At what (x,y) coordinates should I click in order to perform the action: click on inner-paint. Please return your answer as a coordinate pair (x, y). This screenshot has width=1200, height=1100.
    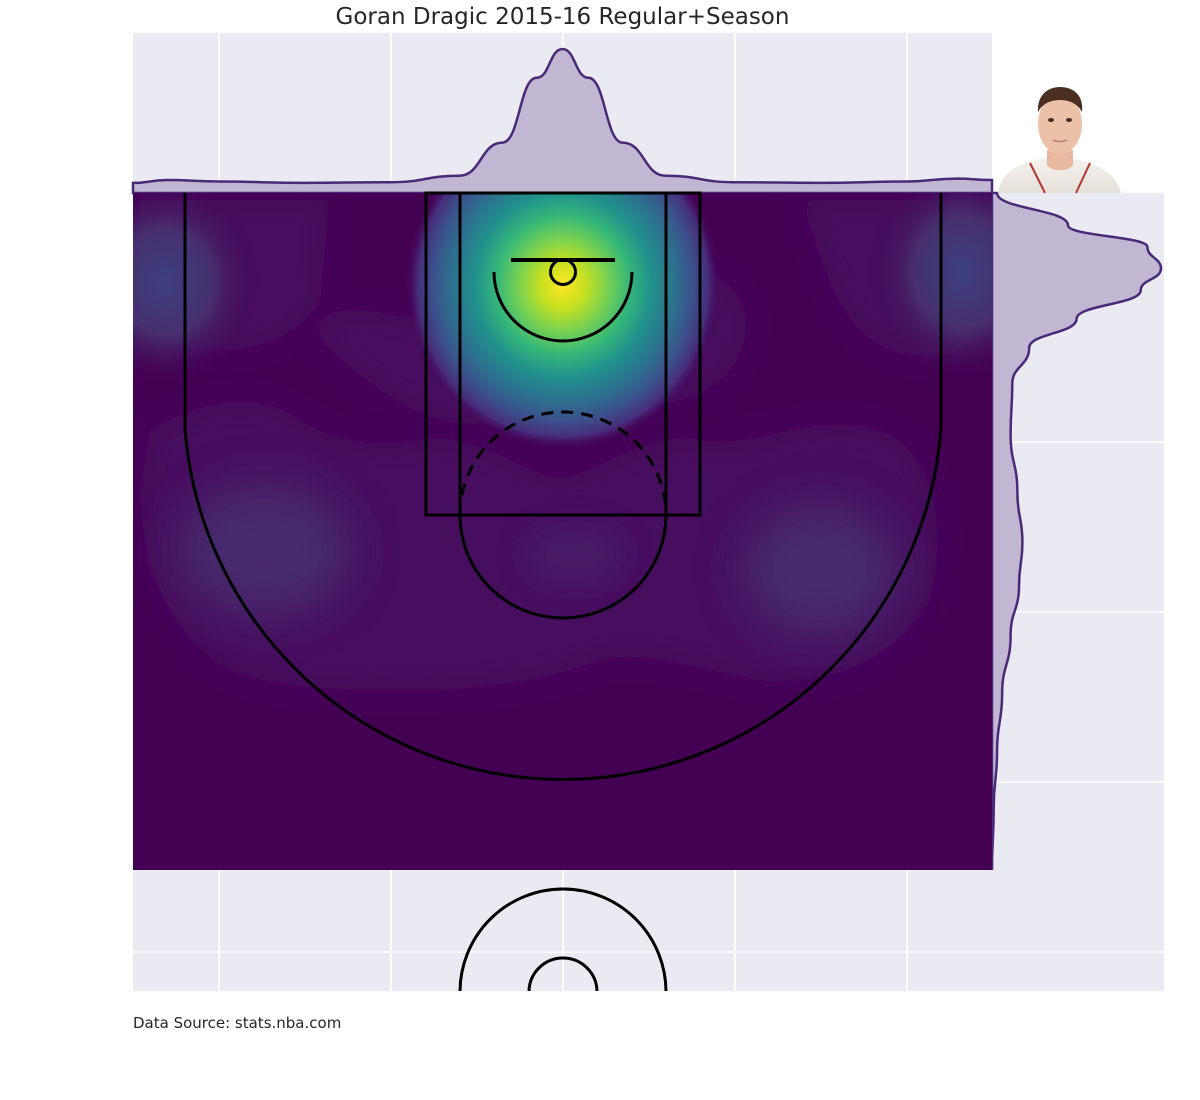
    Looking at the image, I should click on (563, 354).